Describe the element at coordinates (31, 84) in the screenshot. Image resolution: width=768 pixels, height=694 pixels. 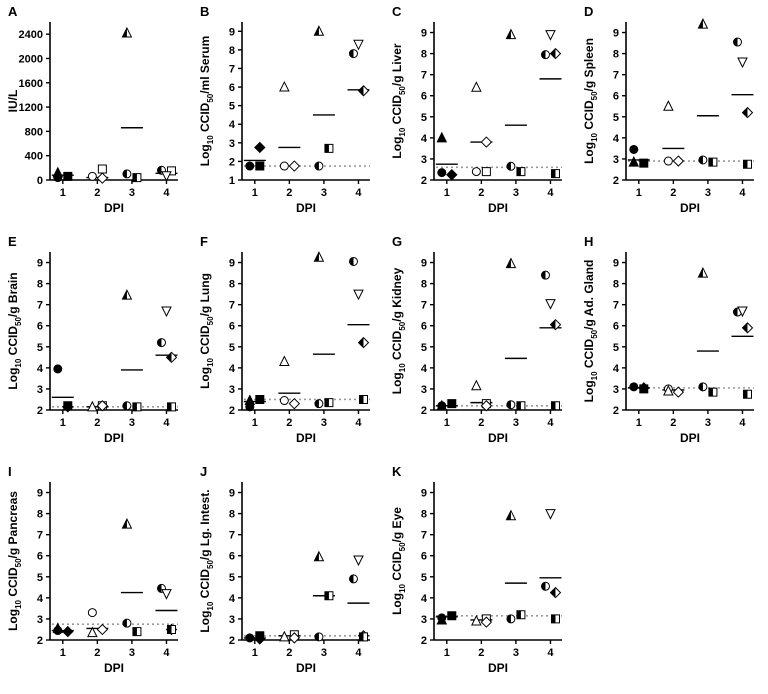
I see `y-tick-label: 1600` at that location.